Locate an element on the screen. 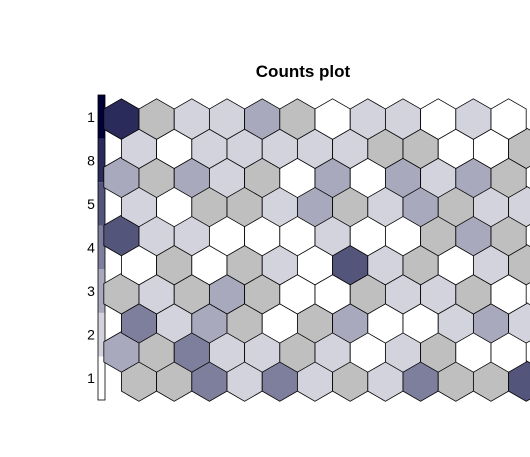  chart-title: Counts plot is located at coordinates (303, 71).